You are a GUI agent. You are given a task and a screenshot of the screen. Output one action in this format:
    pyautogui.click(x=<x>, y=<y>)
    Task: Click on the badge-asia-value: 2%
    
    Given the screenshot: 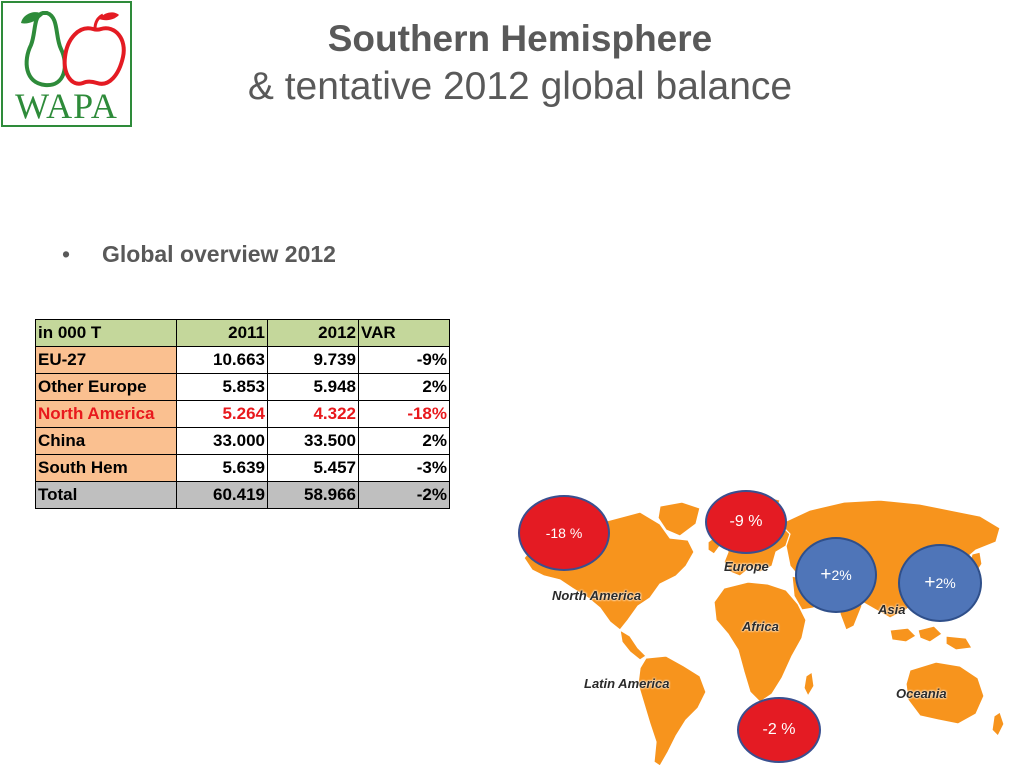 What is the action you would take?
    pyautogui.click(x=945, y=583)
    